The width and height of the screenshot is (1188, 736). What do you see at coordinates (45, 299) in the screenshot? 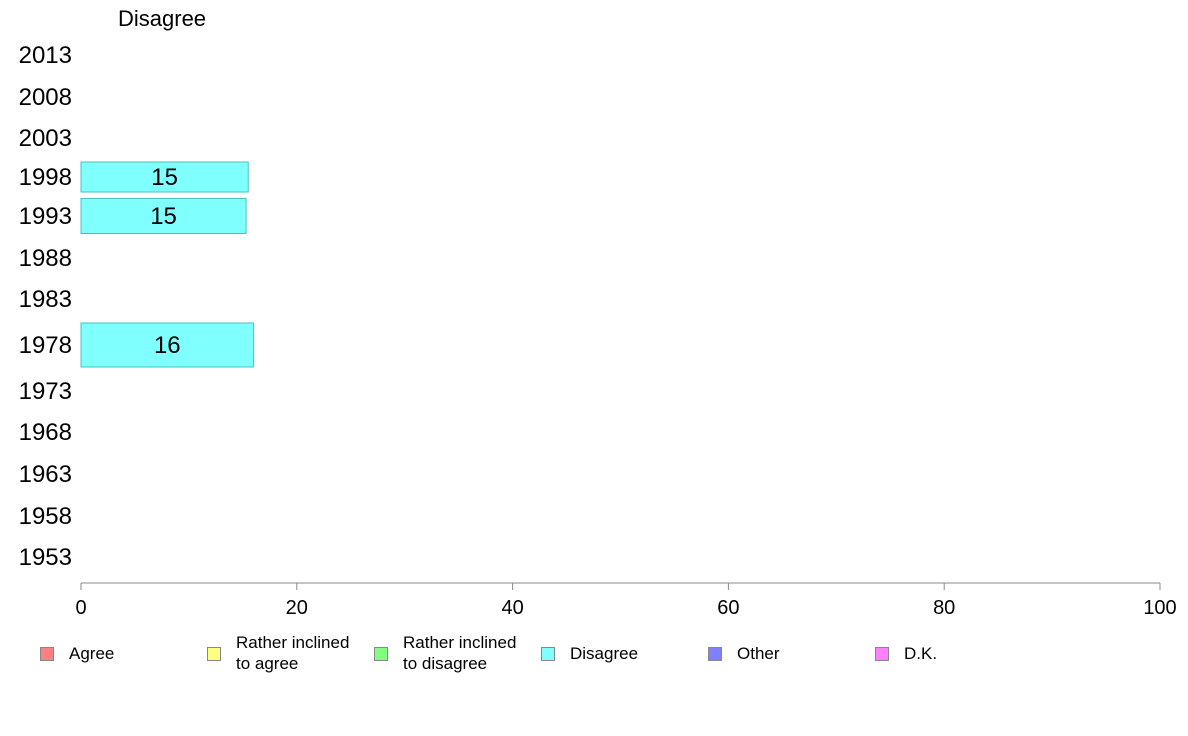
I see `category-label-1983: 1983` at bounding box center [45, 299].